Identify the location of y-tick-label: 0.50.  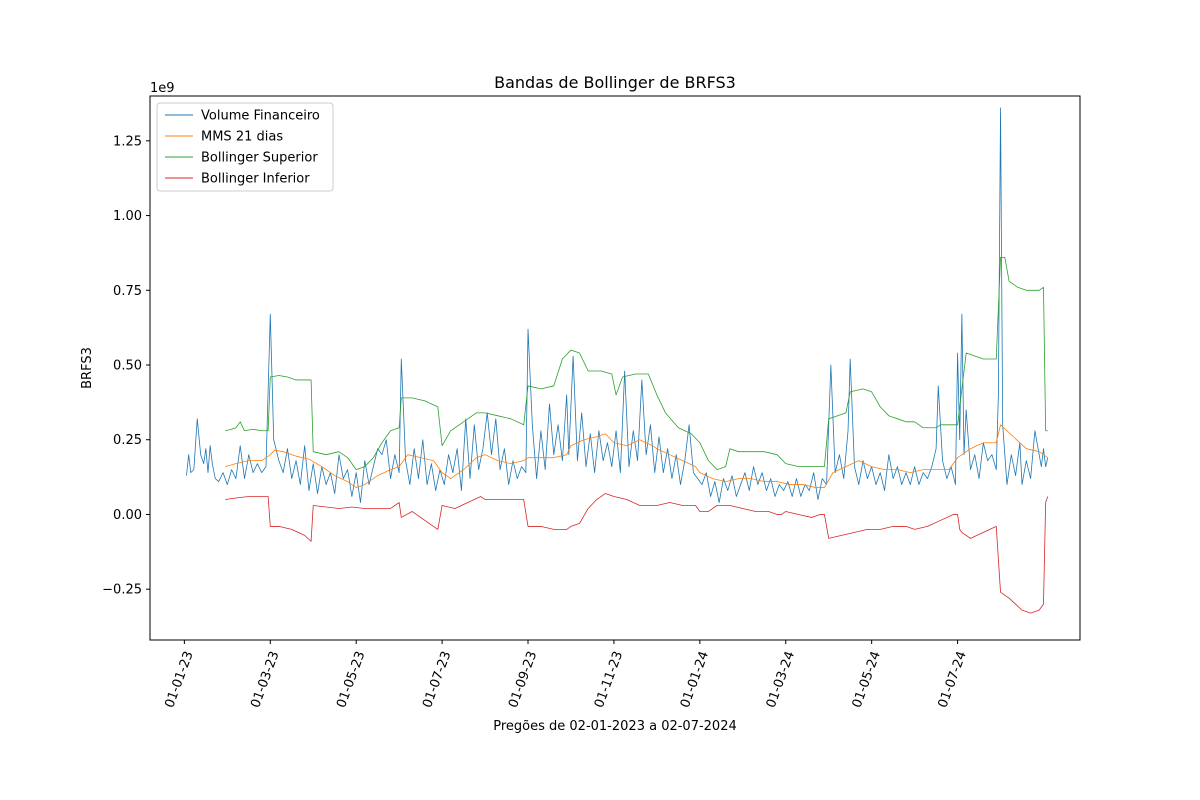
(127, 366).